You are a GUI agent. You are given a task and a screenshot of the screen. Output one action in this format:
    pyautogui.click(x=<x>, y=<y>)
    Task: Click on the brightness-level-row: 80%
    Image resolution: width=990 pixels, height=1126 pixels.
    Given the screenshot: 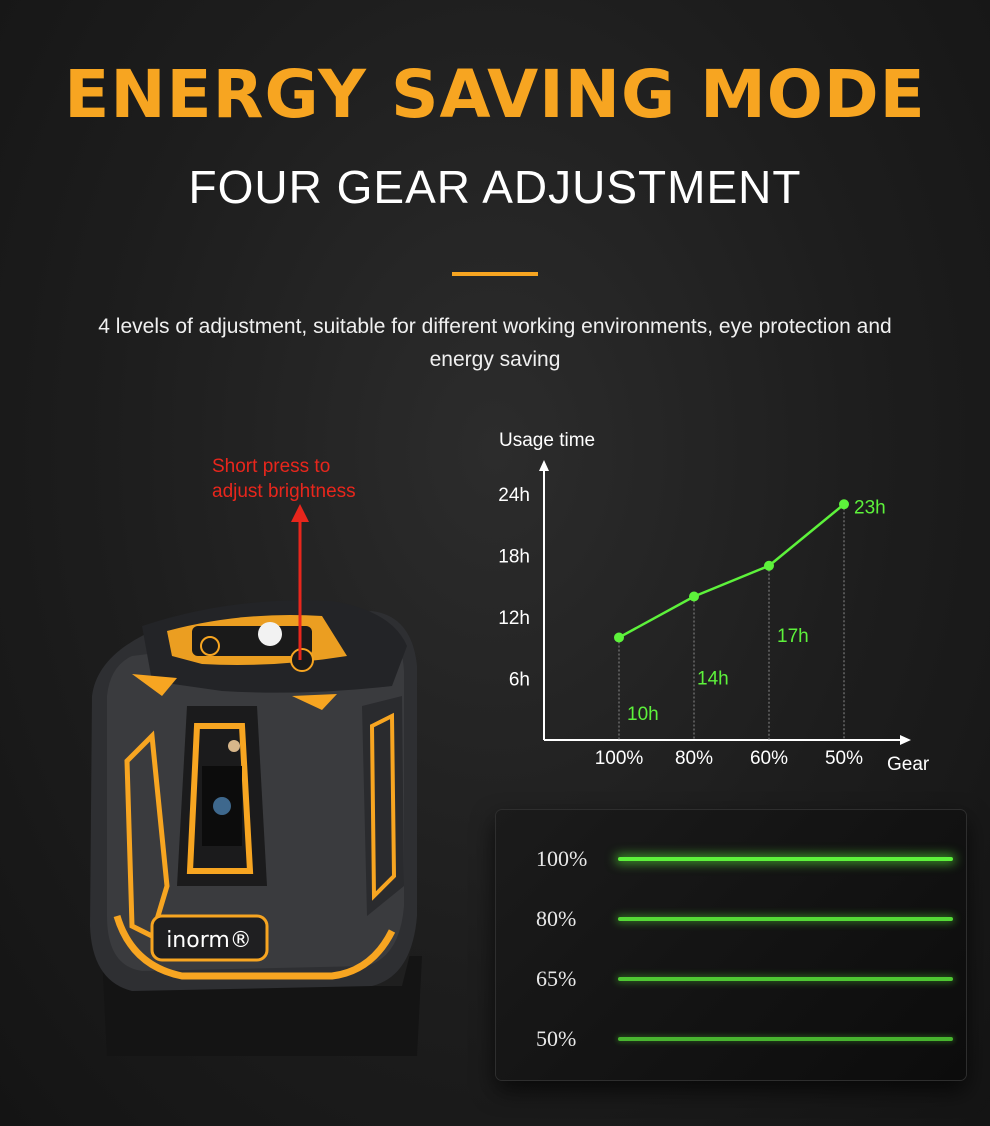 What is the action you would take?
    pyautogui.click(x=731, y=919)
    